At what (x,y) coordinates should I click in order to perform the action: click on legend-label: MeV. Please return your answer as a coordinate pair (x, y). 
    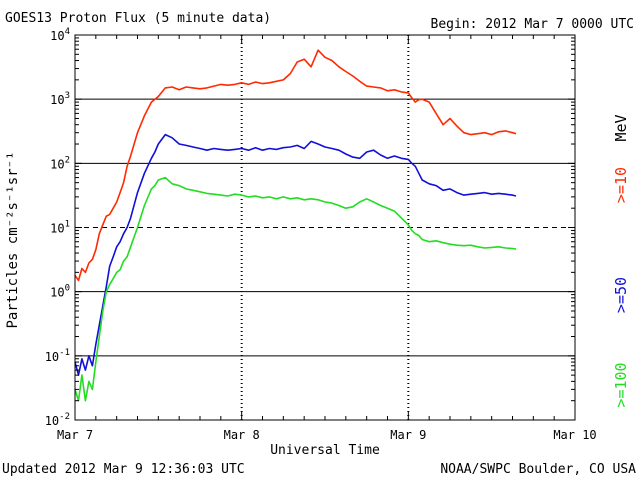
    Looking at the image, I should click on (621, 127).